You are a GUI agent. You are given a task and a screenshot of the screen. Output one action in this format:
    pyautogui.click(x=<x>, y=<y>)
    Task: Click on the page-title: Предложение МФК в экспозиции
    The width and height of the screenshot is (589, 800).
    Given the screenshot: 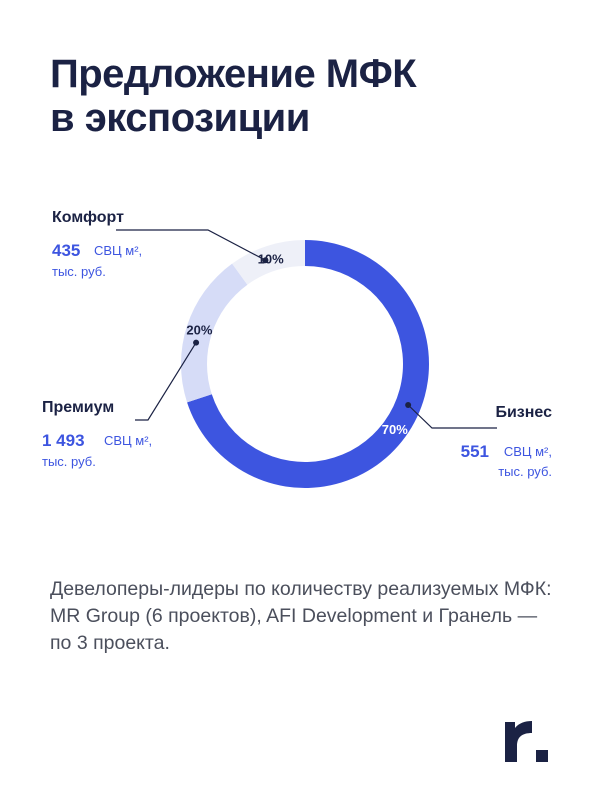 What is the action you would take?
    pyautogui.click(x=233, y=96)
    